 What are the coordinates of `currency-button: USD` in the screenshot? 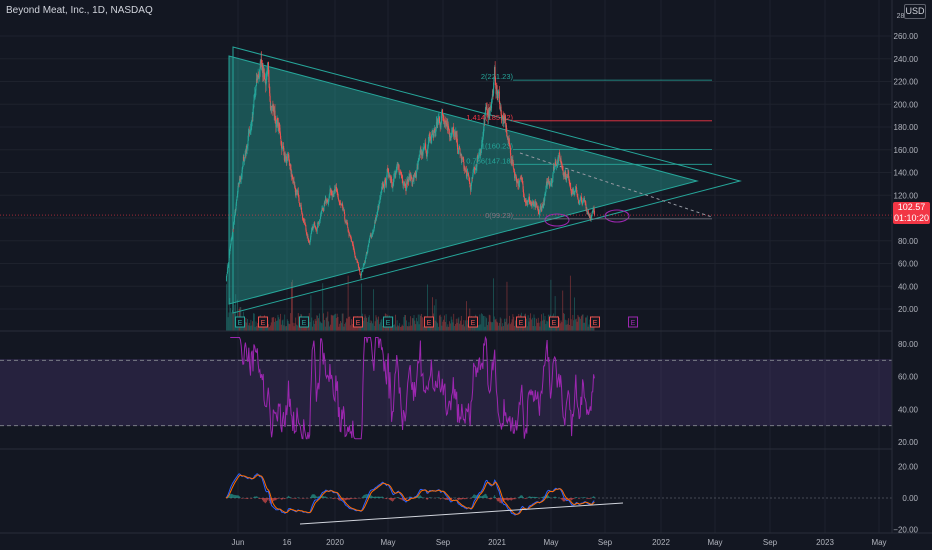 It's located at (915, 11).